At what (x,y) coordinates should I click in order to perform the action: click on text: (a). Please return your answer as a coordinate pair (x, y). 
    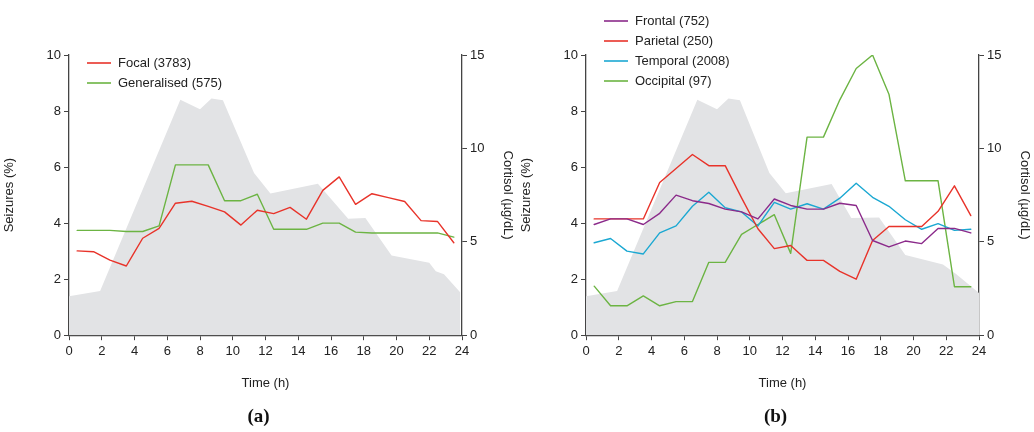
    Looking at the image, I should click on (258, 415).